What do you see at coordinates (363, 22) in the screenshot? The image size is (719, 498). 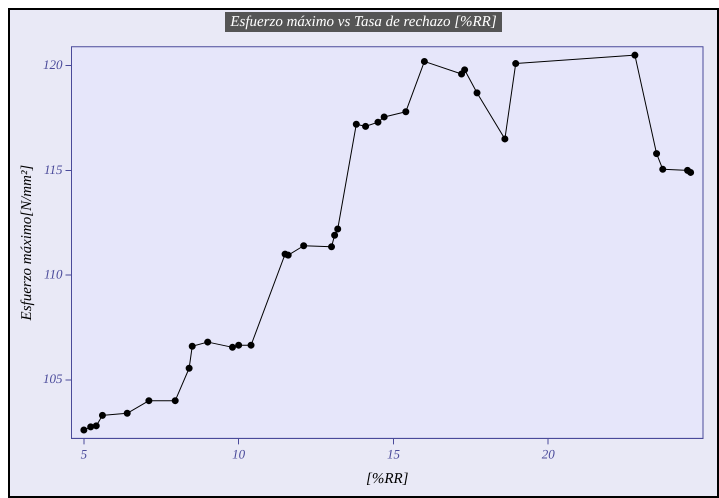 I see `chart-title: Esfuerzo máximo vs Tasa de rechazo [%RR]` at bounding box center [363, 22].